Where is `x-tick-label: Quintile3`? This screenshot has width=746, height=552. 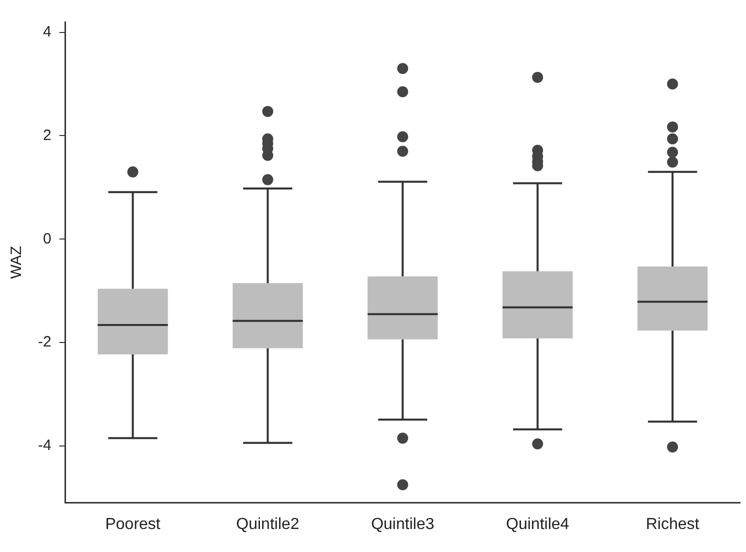 x-tick-label: Quintile3 is located at coordinates (402, 524).